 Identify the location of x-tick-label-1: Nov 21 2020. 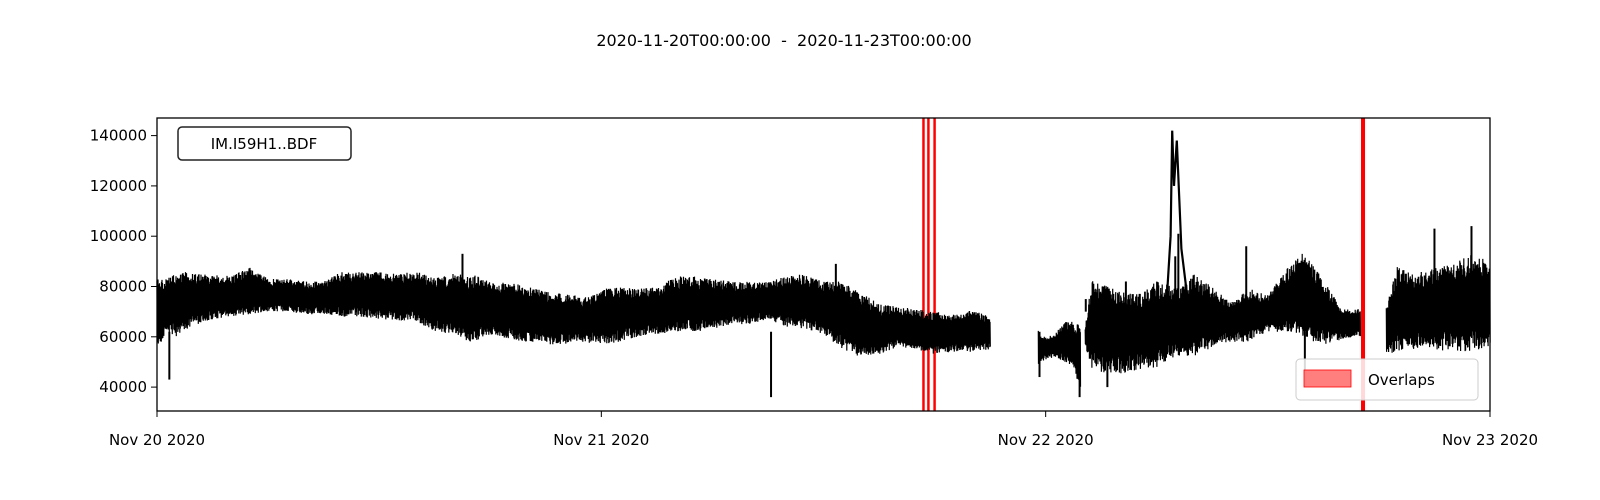
(601, 440).